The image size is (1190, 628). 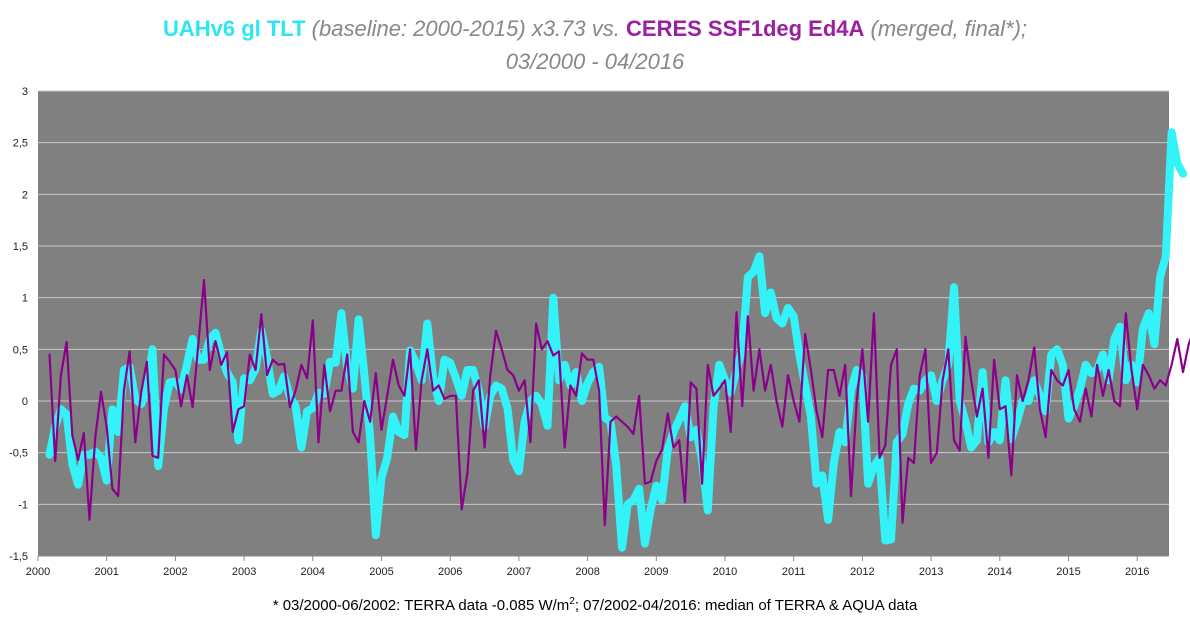 What do you see at coordinates (20, 144) in the screenshot?
I see `y-tick-label: 2,5` at bounding box center [20, 144].